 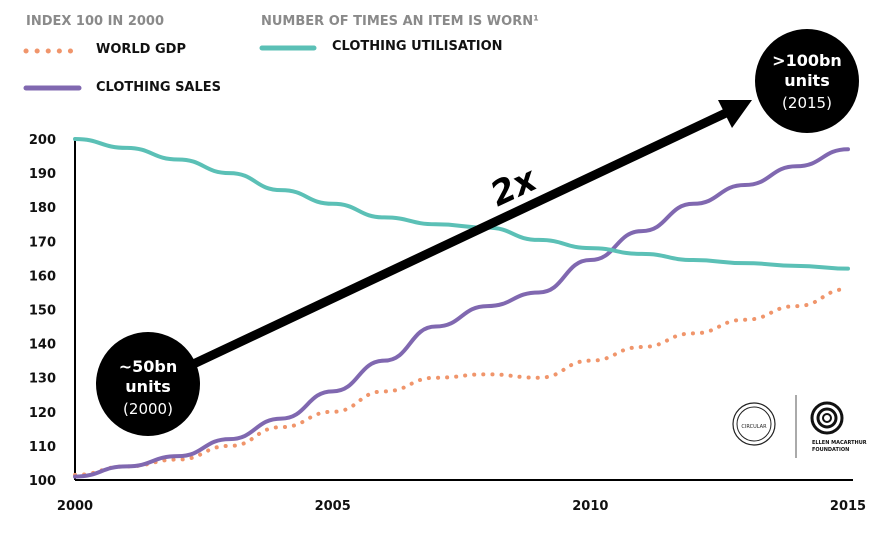 What do you see at coordinates (42, 276) in the screenshot?
I see `y-tick-label: 160` at bounding box center [42, 276].